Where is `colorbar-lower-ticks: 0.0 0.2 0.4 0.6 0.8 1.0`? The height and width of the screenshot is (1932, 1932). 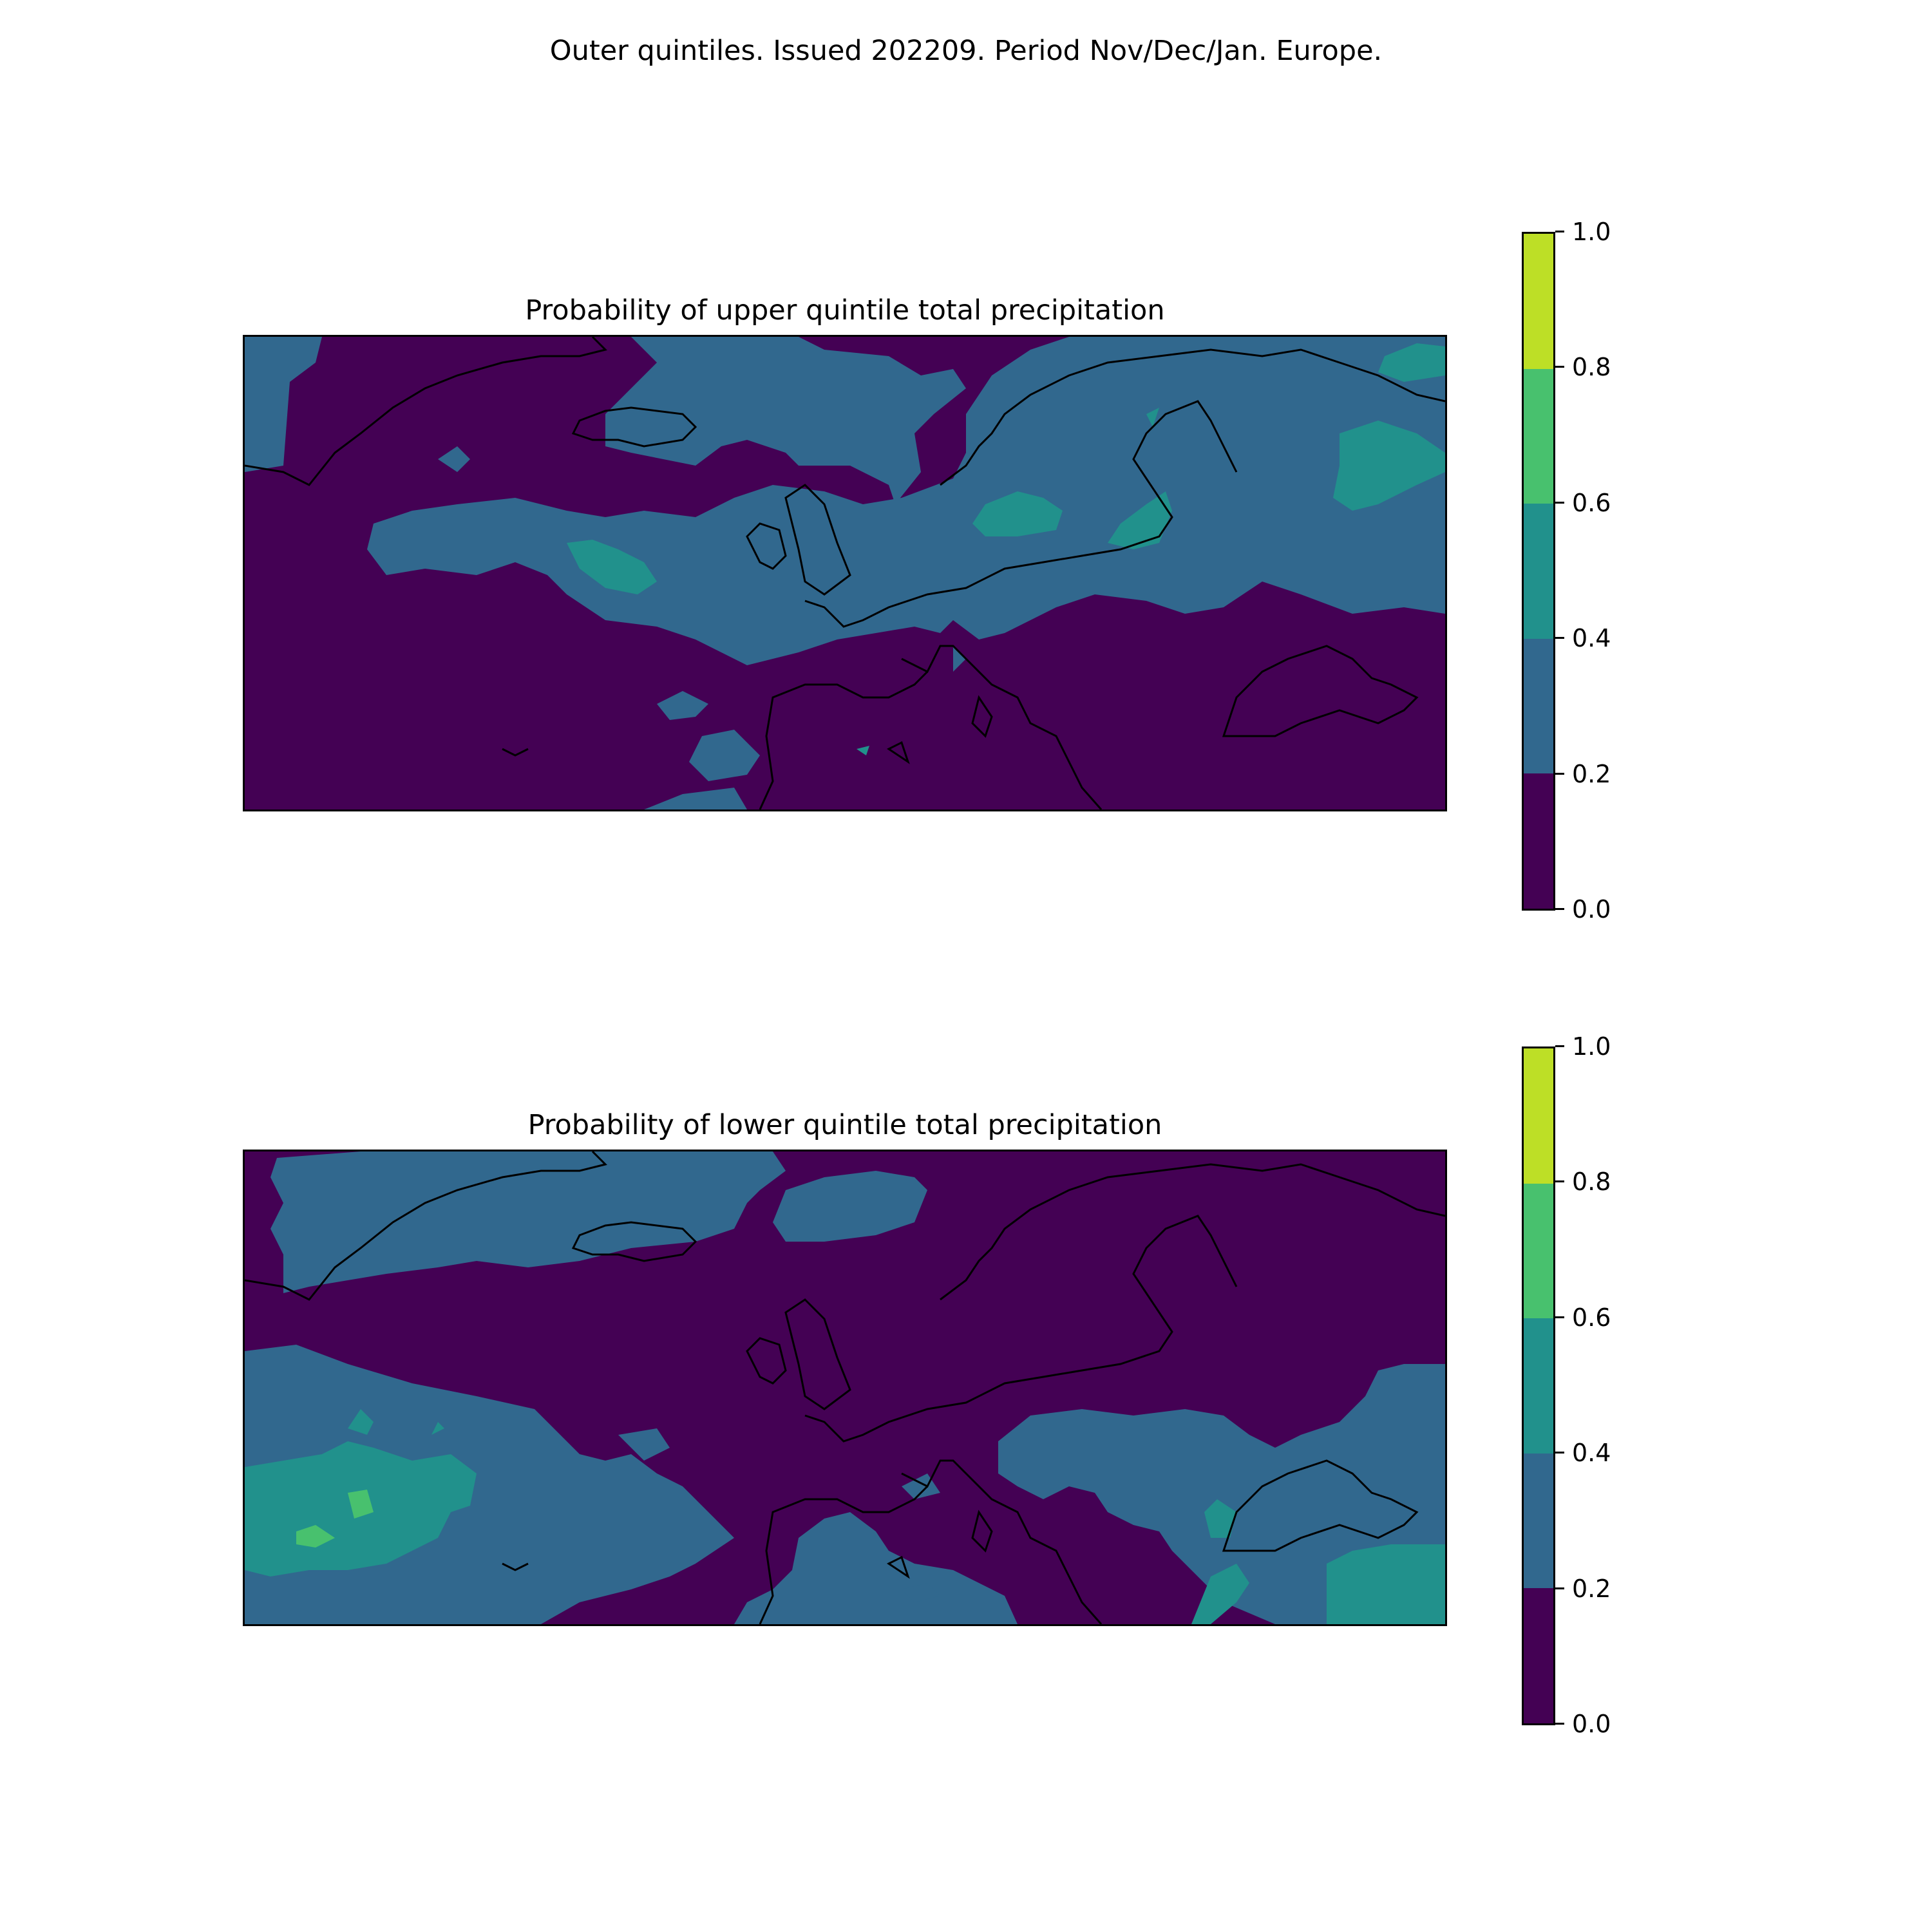 colorbar-lower-ticks: 0.0 0.2 0.4 0.6 0.8 1.0 is located at coordinates (1620, 1385).